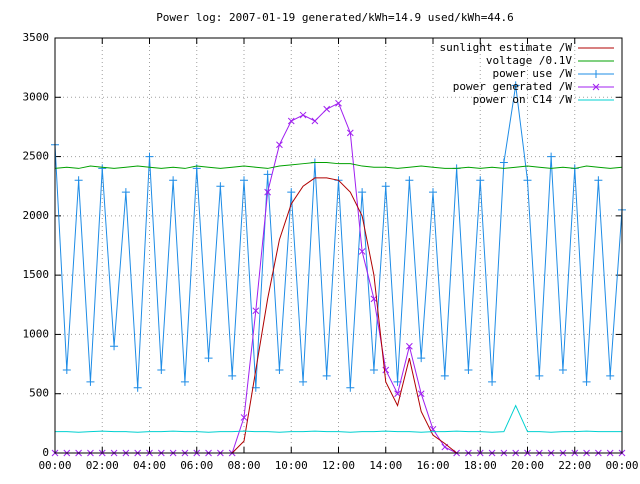 This screenshot has height=484, width=640. I want to click on legend-label: power use /W, so click(533, 73).